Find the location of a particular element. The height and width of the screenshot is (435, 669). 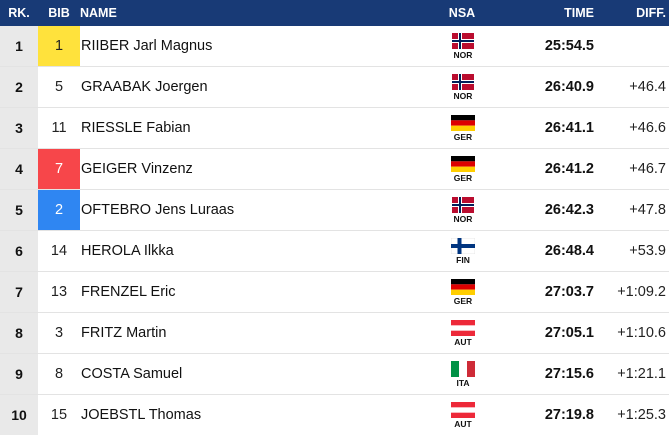

bib-cell: 2 is located at coordinates (59, 210).